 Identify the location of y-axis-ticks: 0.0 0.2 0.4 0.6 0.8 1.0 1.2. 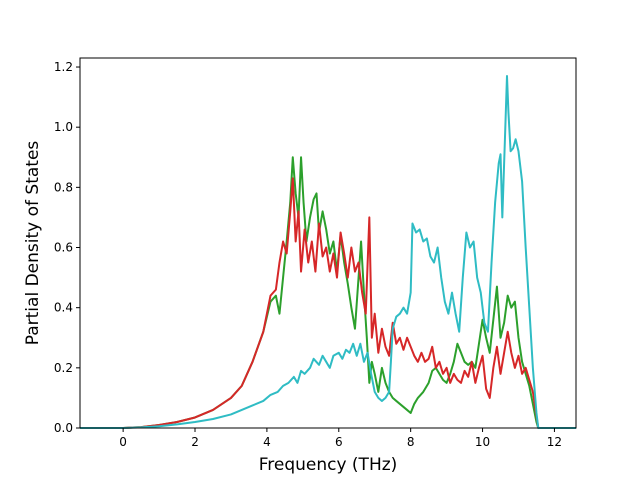
(67, 247).